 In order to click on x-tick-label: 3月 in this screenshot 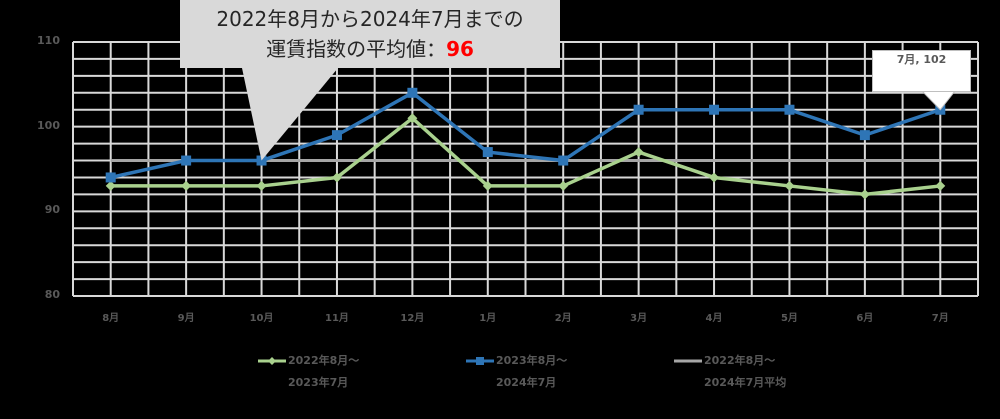, I will do `click(639, 318)`.